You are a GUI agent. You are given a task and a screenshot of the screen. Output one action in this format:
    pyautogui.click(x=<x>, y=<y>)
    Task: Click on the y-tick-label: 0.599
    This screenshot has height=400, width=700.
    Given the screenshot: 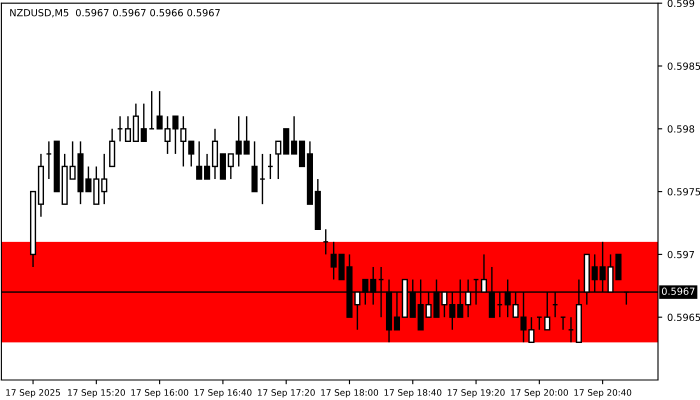 What is the action you would take?
    pyautogui.click(x=681, y=4)
    